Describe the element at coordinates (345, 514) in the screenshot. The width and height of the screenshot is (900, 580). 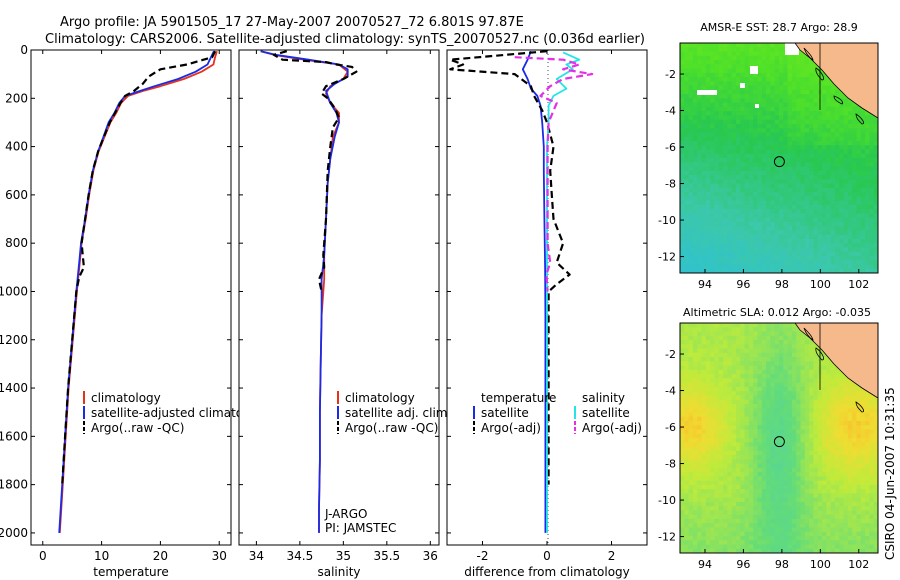
I see `float-owner-annotation: J-ARGO` at that location.